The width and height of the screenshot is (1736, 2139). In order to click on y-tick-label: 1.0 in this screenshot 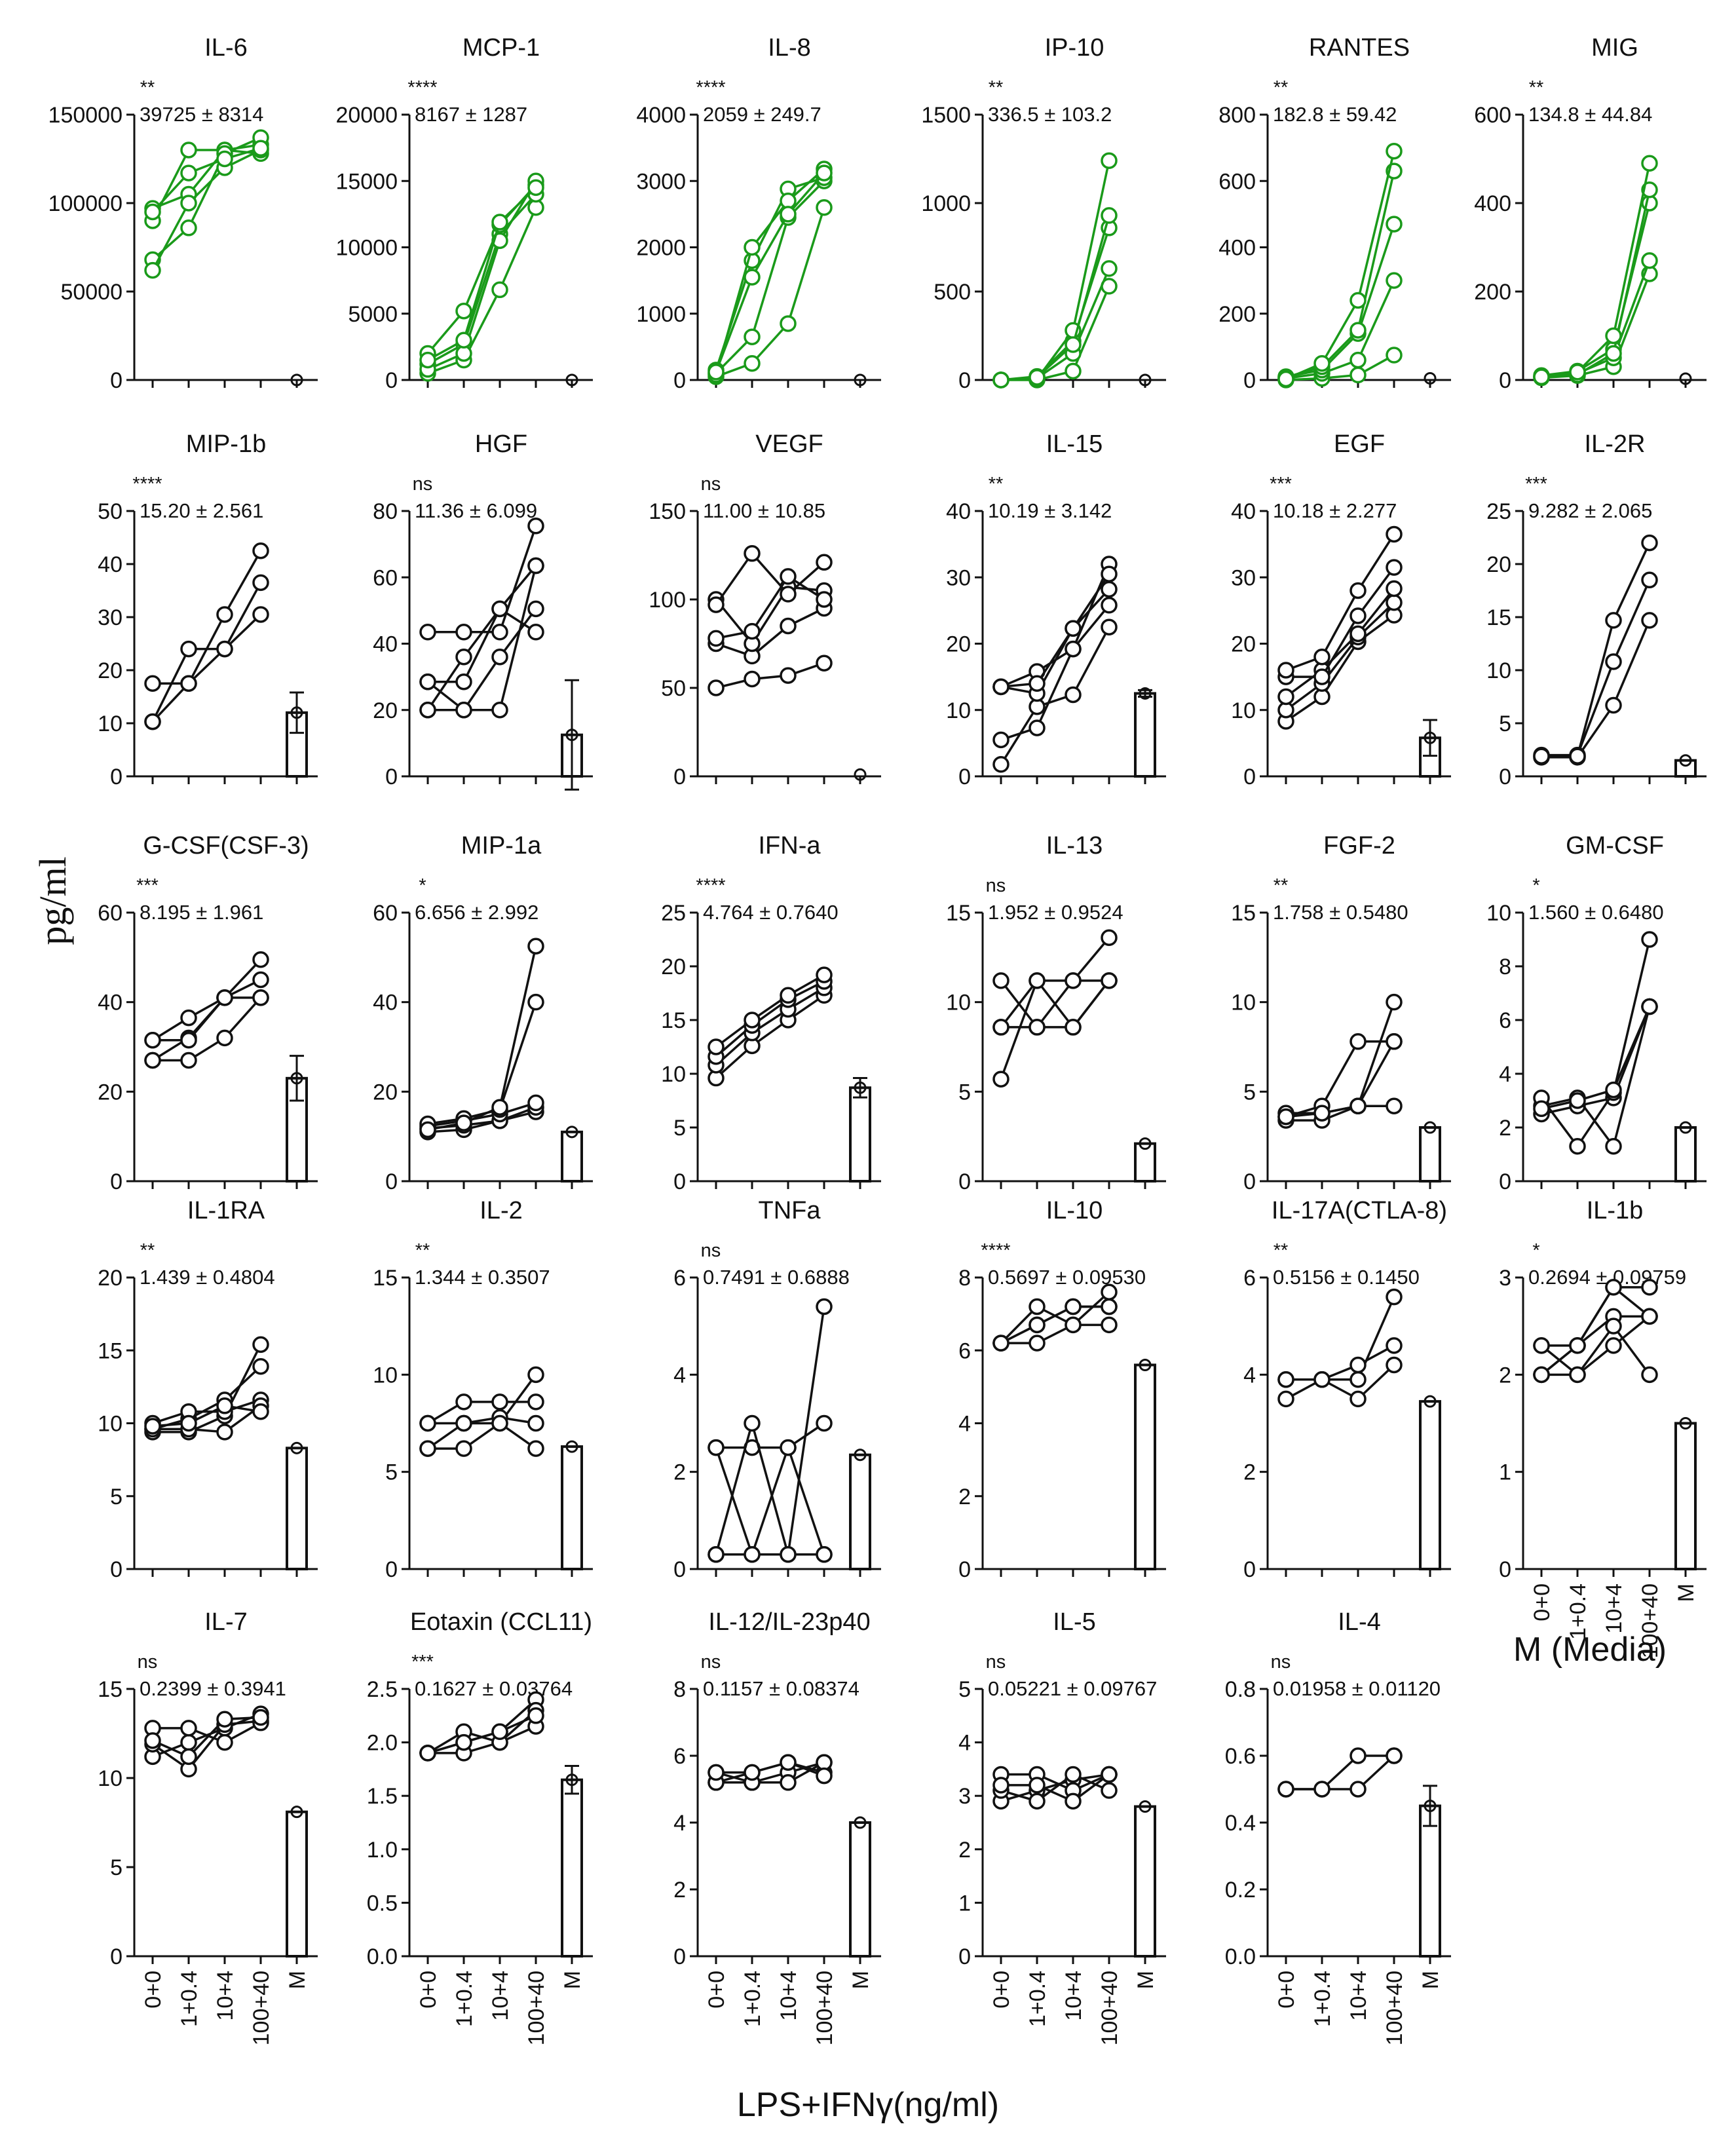, I will do `click(382, 1850)`.